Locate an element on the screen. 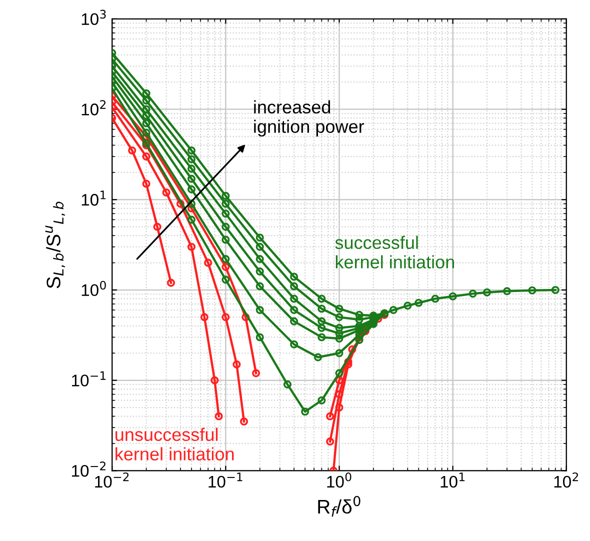 Image resolution: width=590 pixels, height=541 pixels. annotation: increased ignition power is located at coordinates (309, 118).